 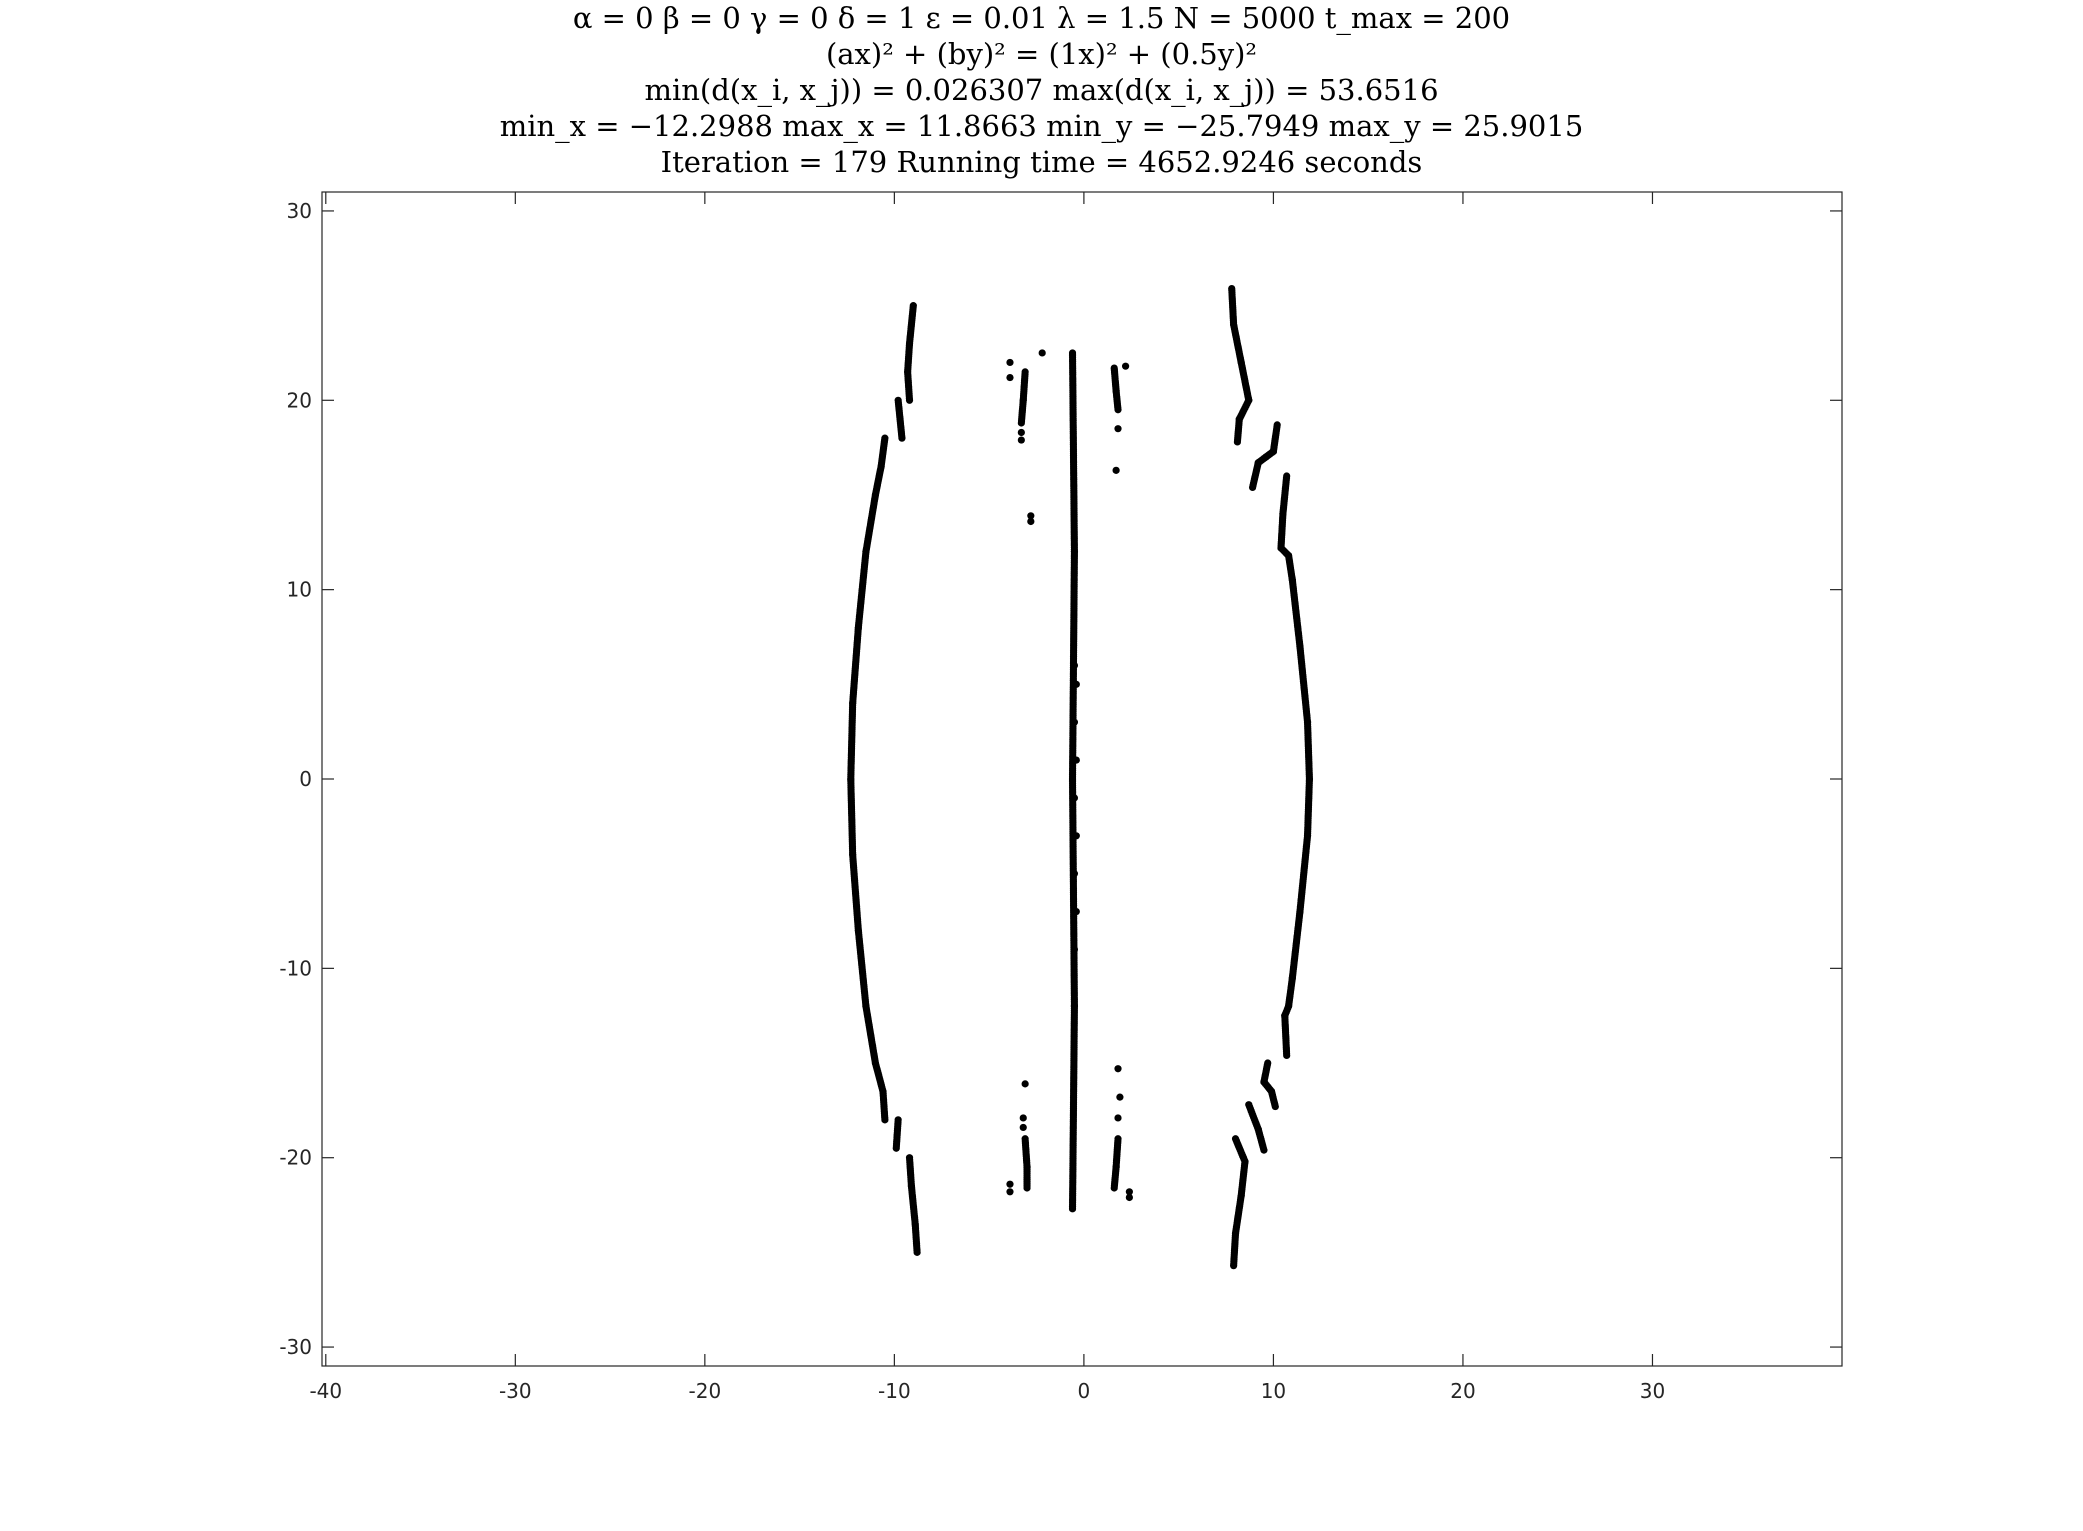 What do you see at coordinates (910, 353) in the screenshot?
I see `segment-left-arc` at bounding box center [910, 353].